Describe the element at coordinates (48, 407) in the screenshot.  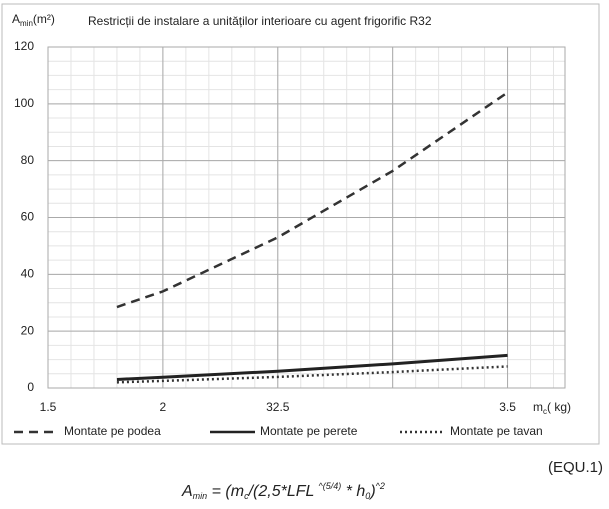
I see `x-tick-label: 1.5` at that location.